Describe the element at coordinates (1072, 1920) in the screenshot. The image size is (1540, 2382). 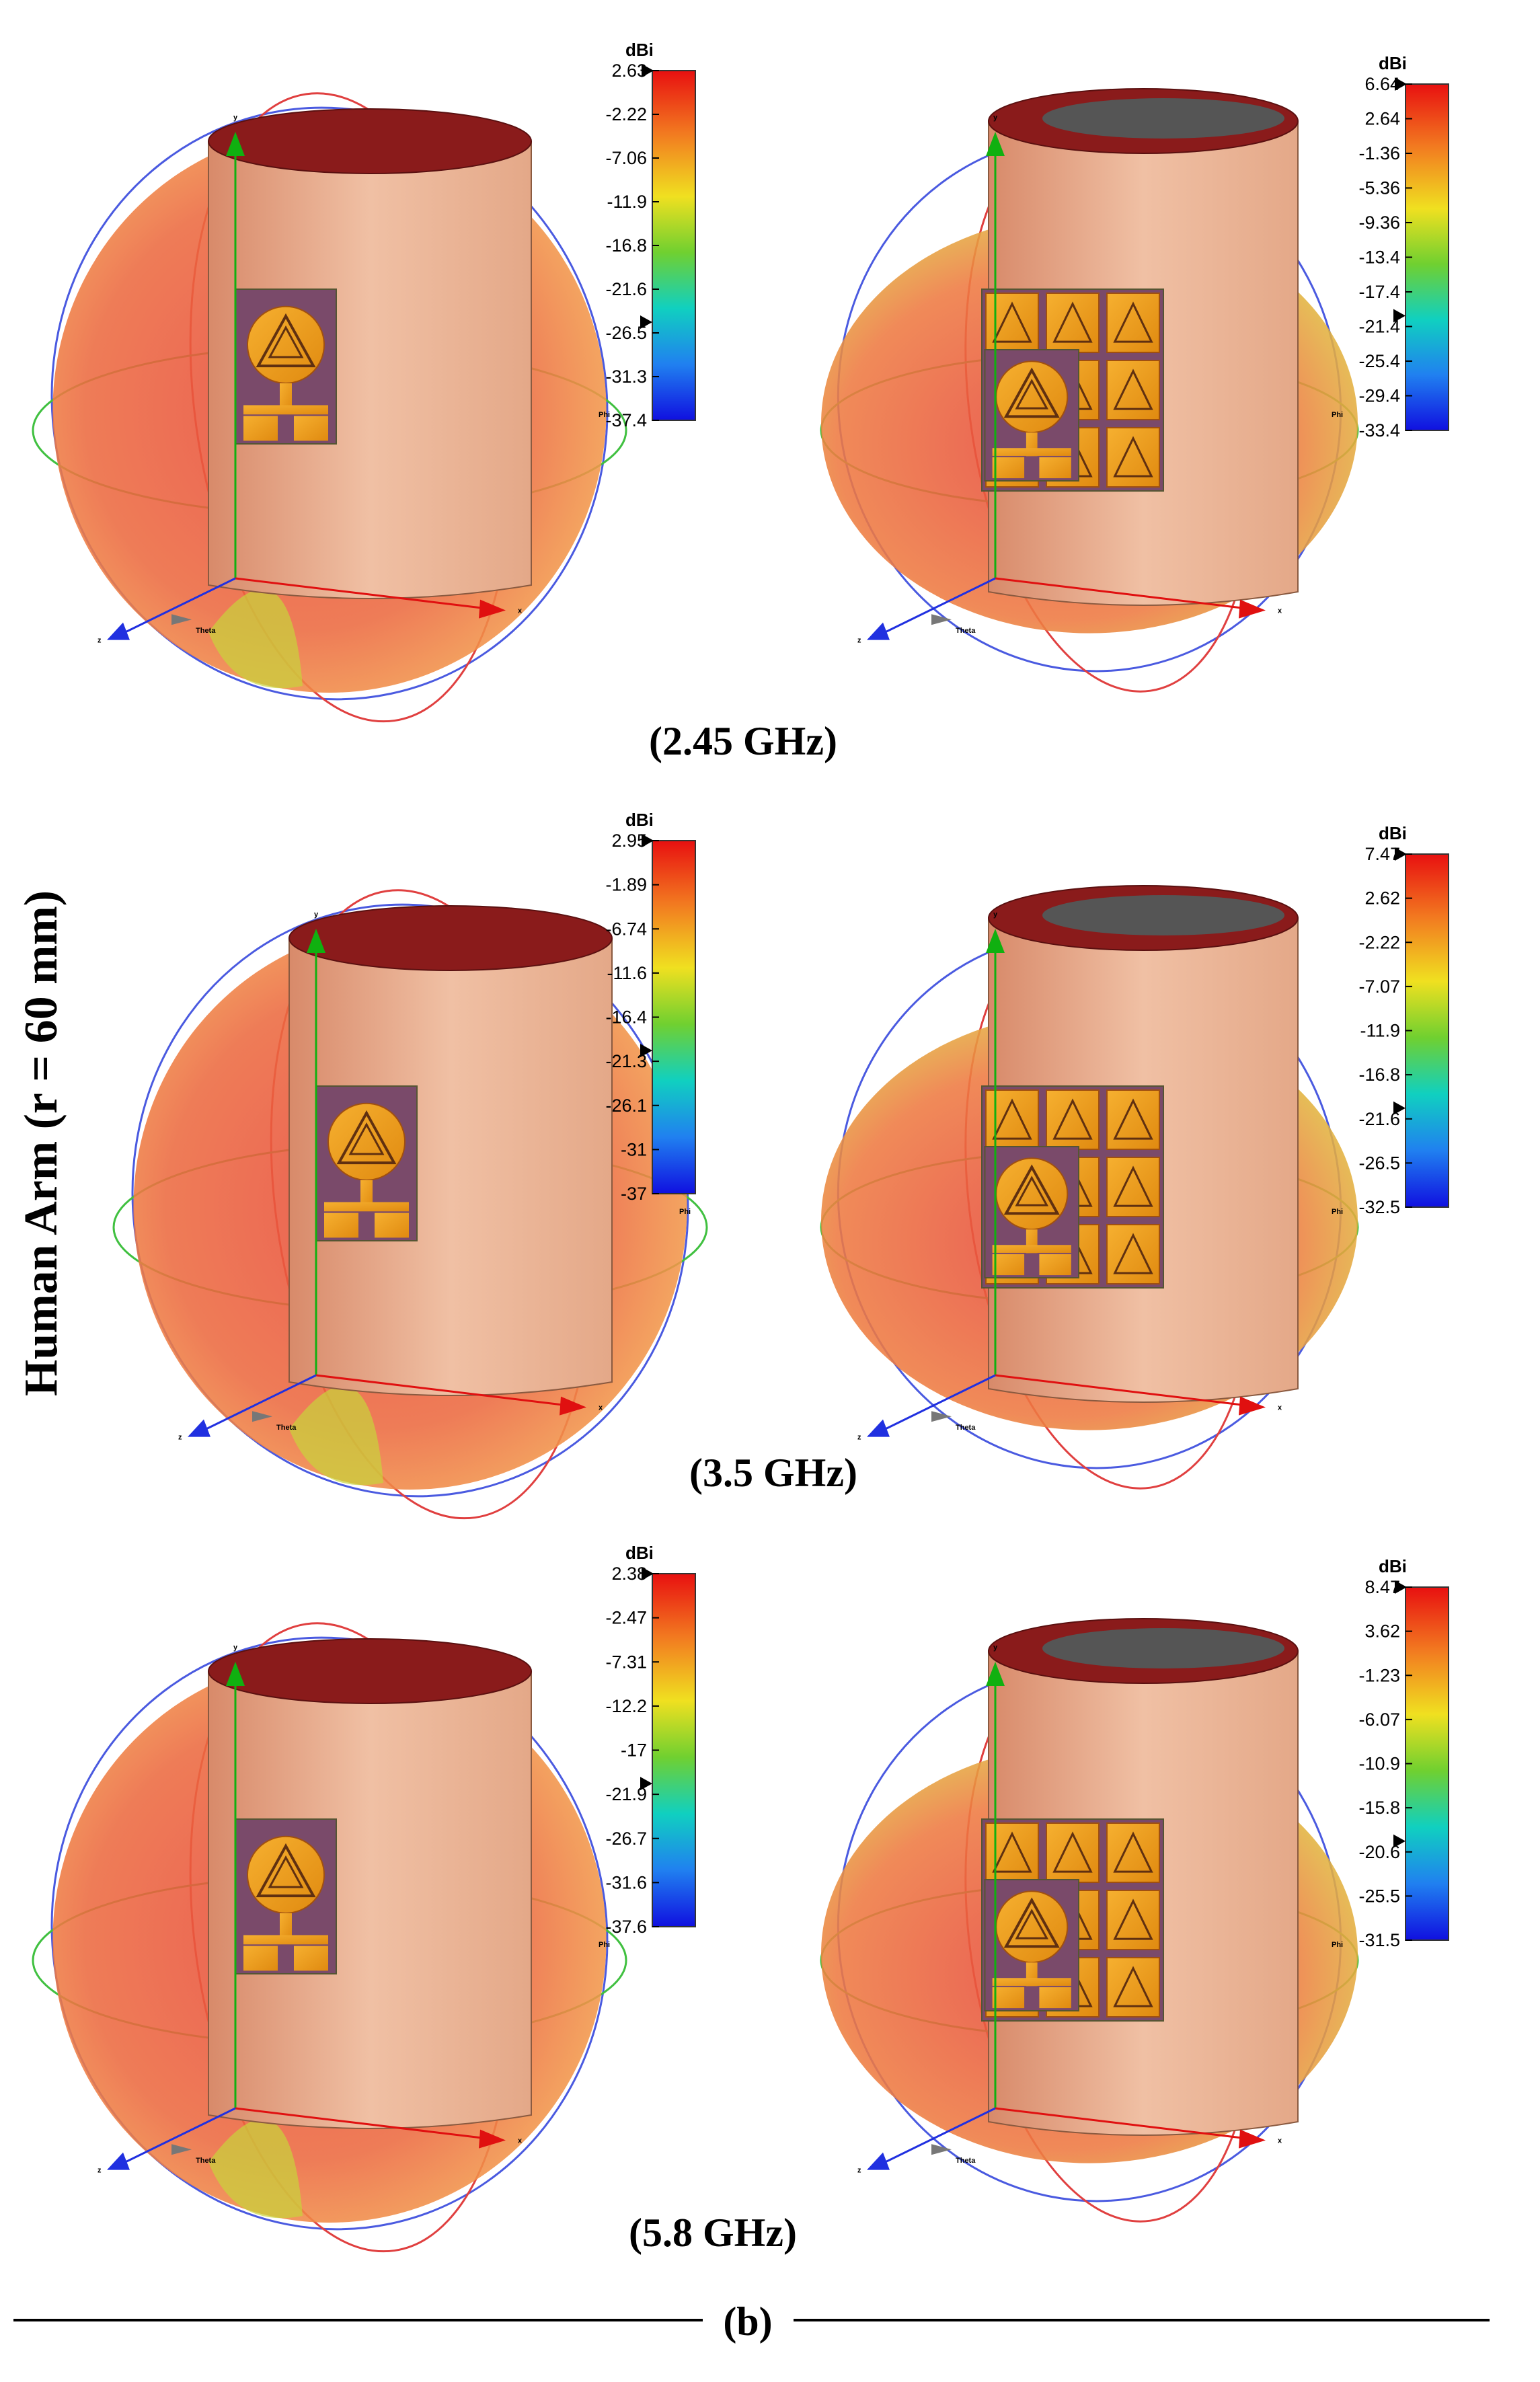
I see `metasurface-array` at that location.